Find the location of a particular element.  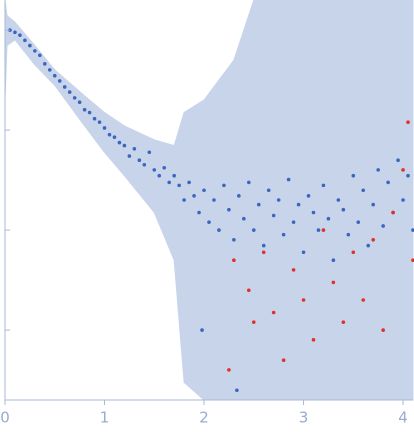

x-tick-label: 4 is located at coordinates (403, 418).